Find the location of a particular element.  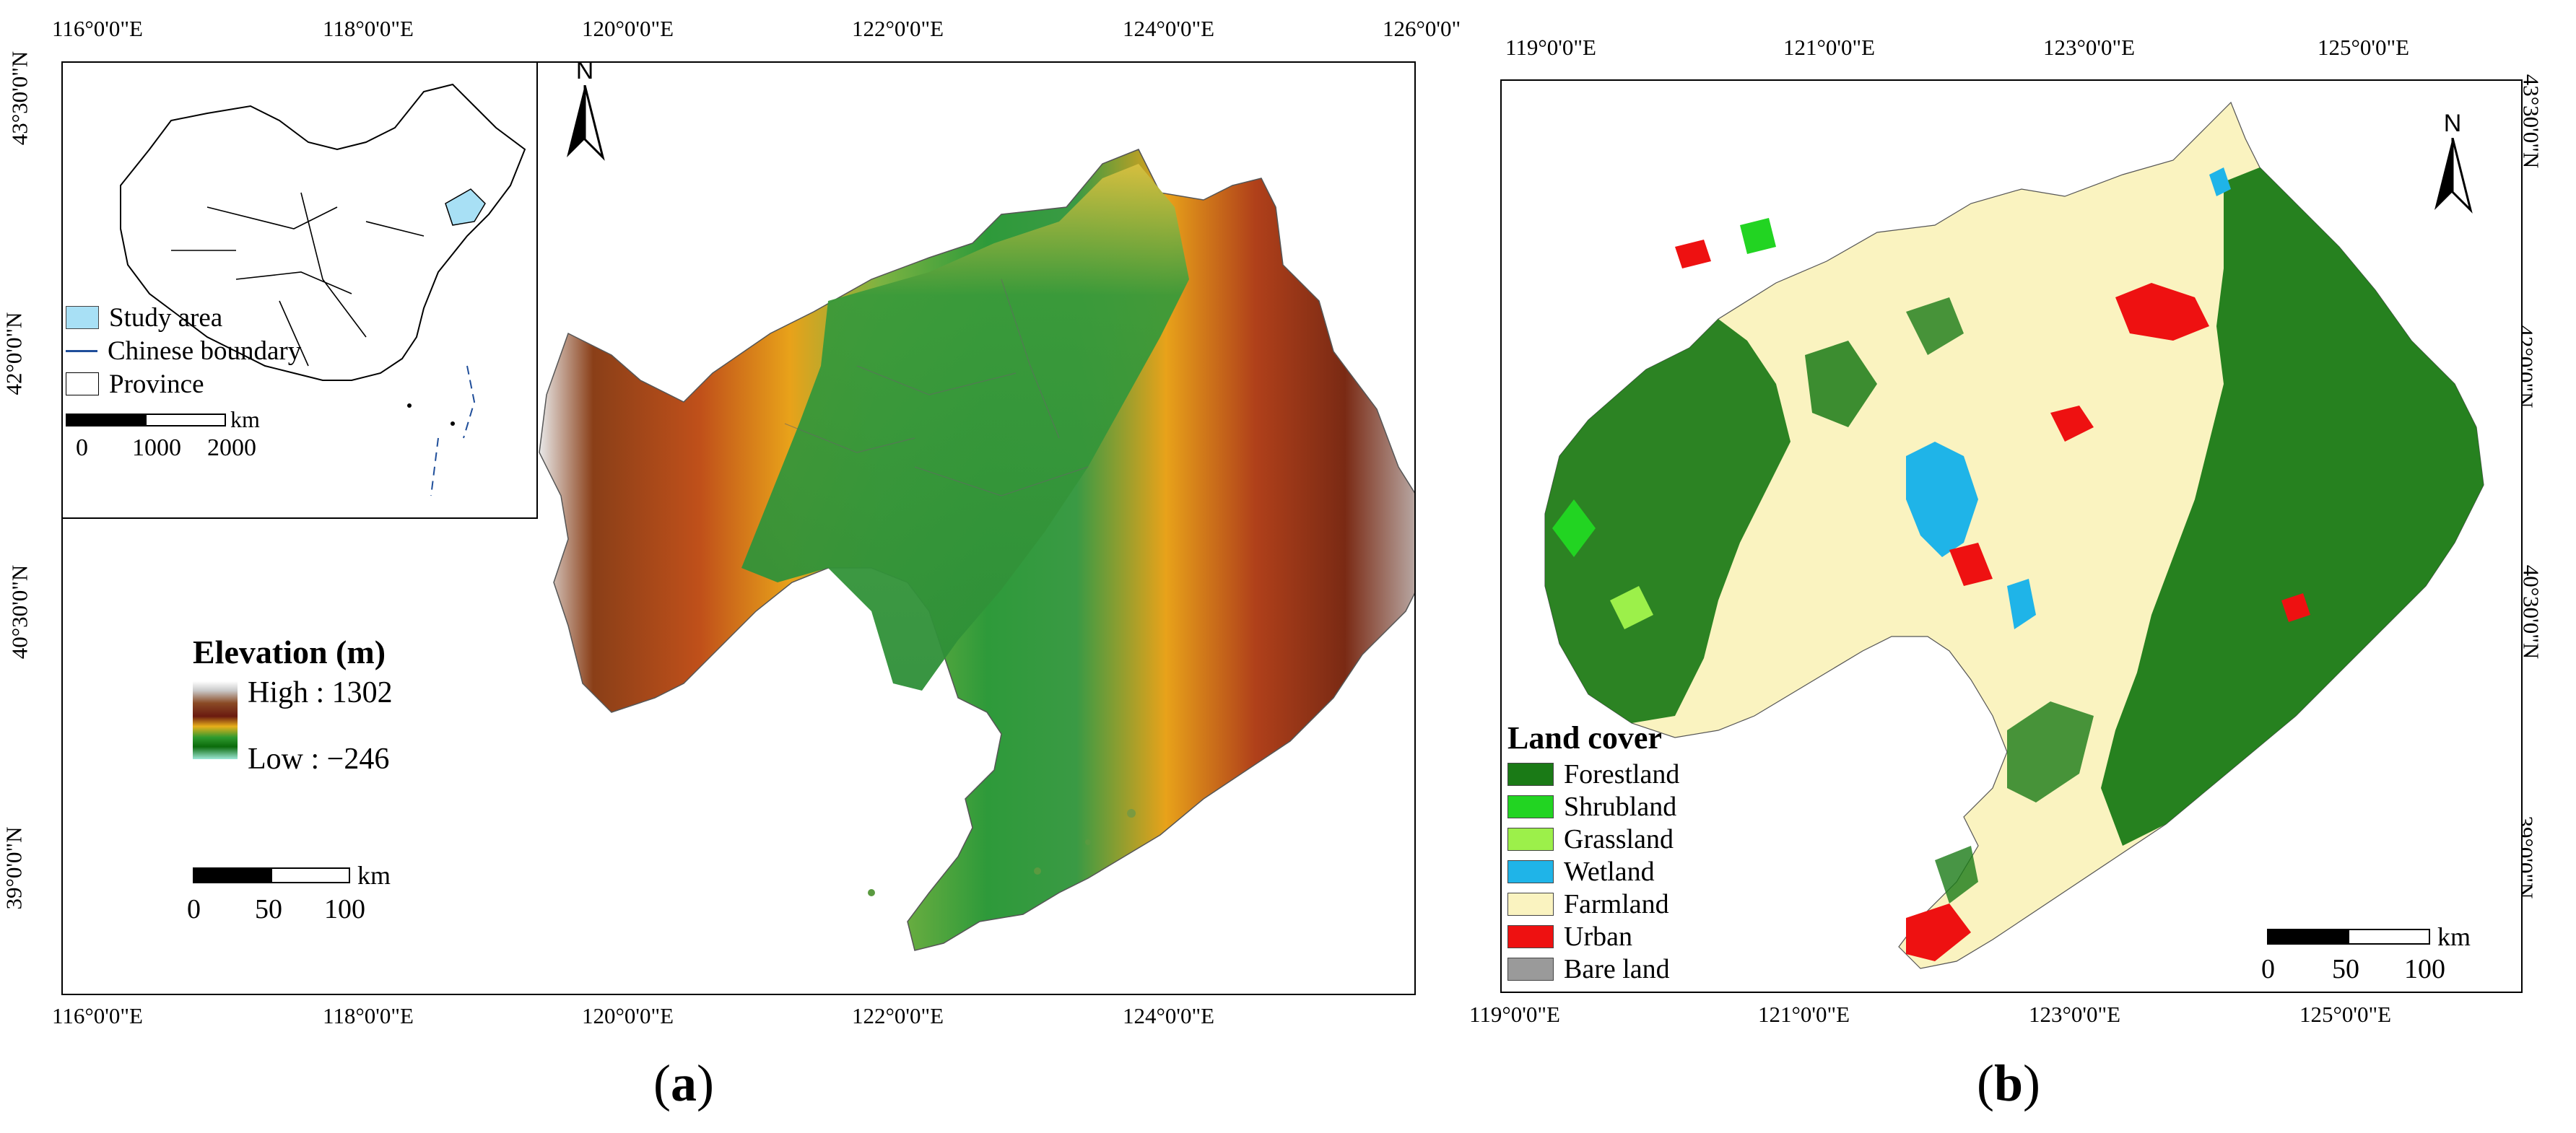

inset-legend-label: Chinese boundary is located at coordinates (205, 351).